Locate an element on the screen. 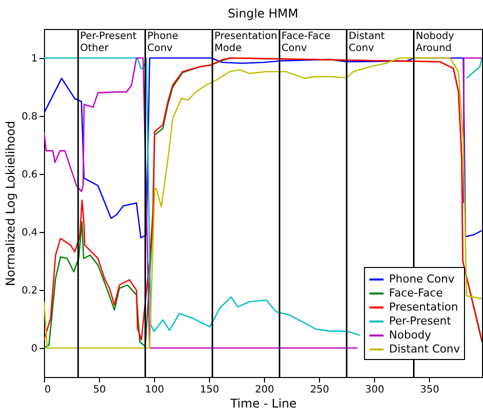 Image resolution: width=483 pixels, height=408 pixels. x-tick-label: 100 is located at coordinates (154, 390).